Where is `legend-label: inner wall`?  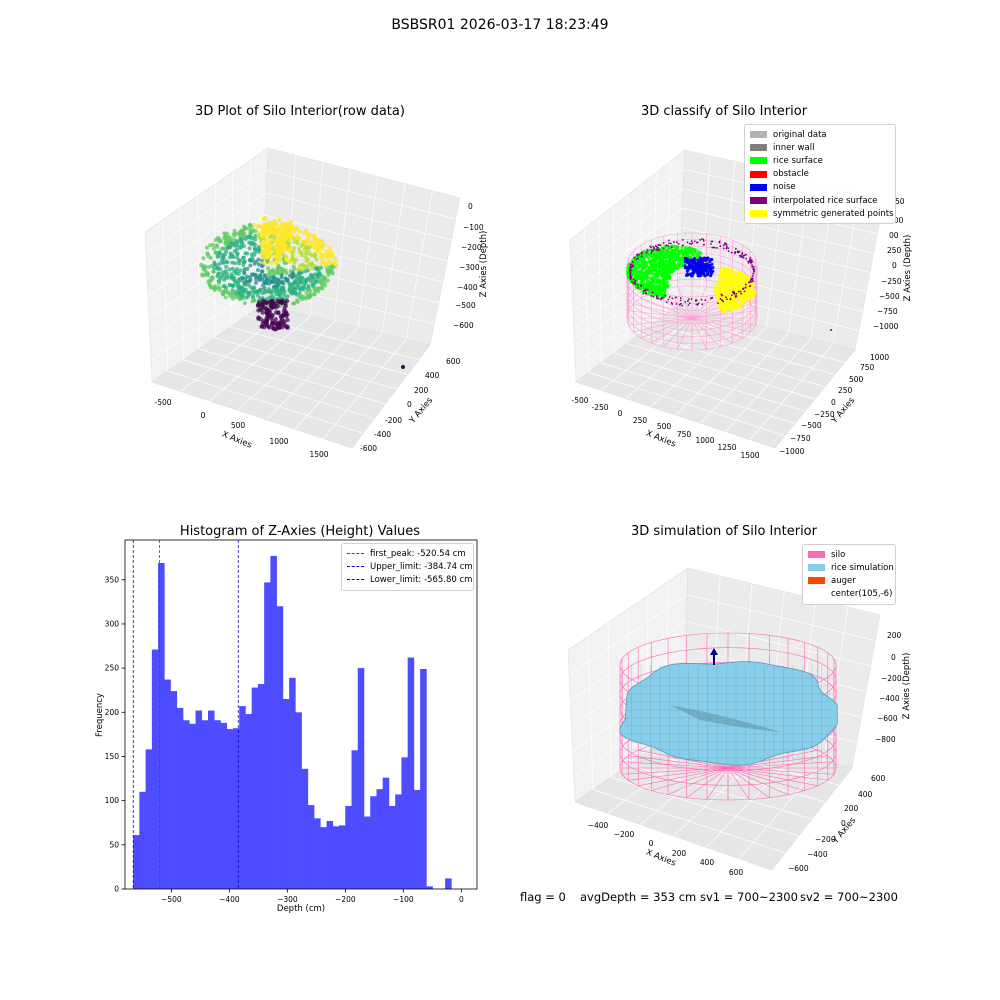 legend-label: inner wall is located at coordinates (794, 147).